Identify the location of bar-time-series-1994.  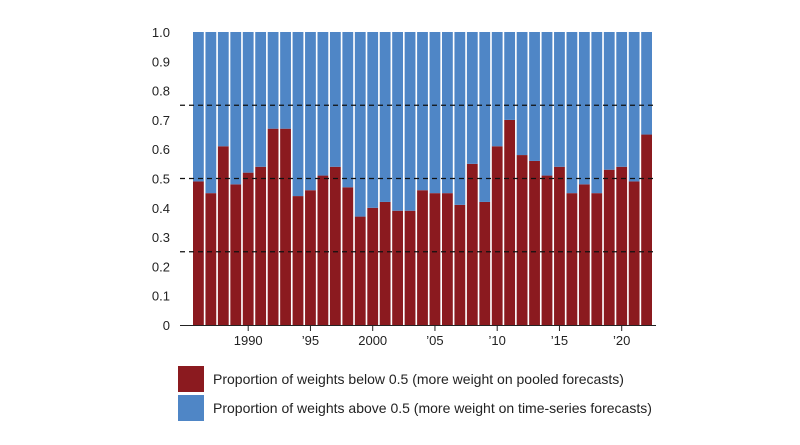
(298, 114).